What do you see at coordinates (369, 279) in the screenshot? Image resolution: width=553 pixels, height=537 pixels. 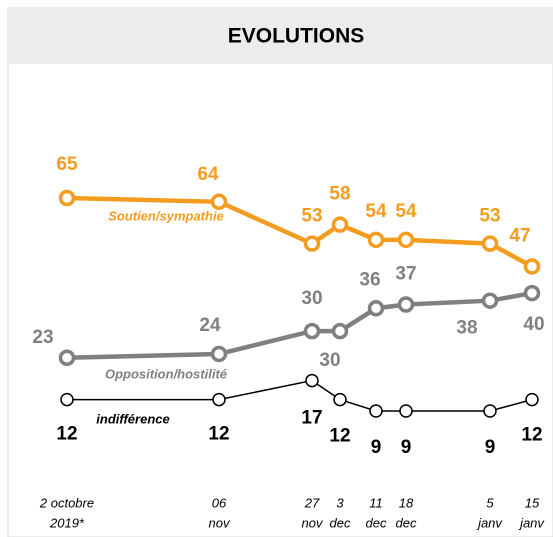 I see `data-label: 36` at bounding box center [369, 279].